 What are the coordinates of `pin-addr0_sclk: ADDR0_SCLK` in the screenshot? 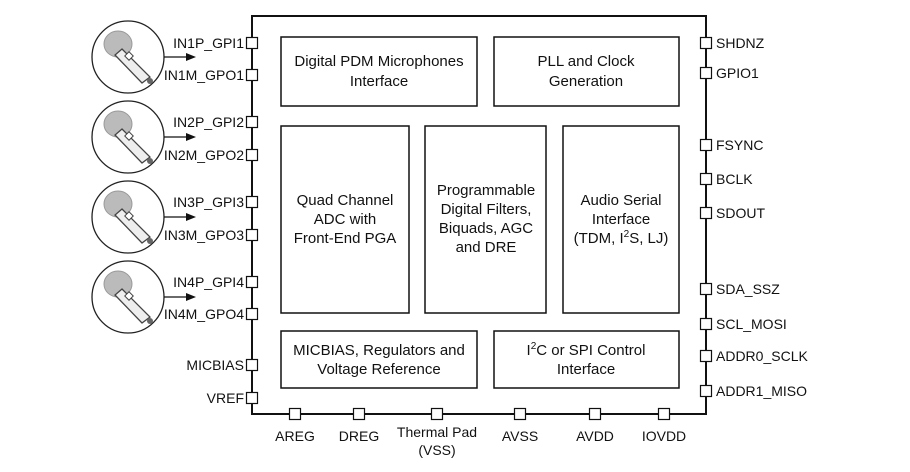 It's located at (753, 356).